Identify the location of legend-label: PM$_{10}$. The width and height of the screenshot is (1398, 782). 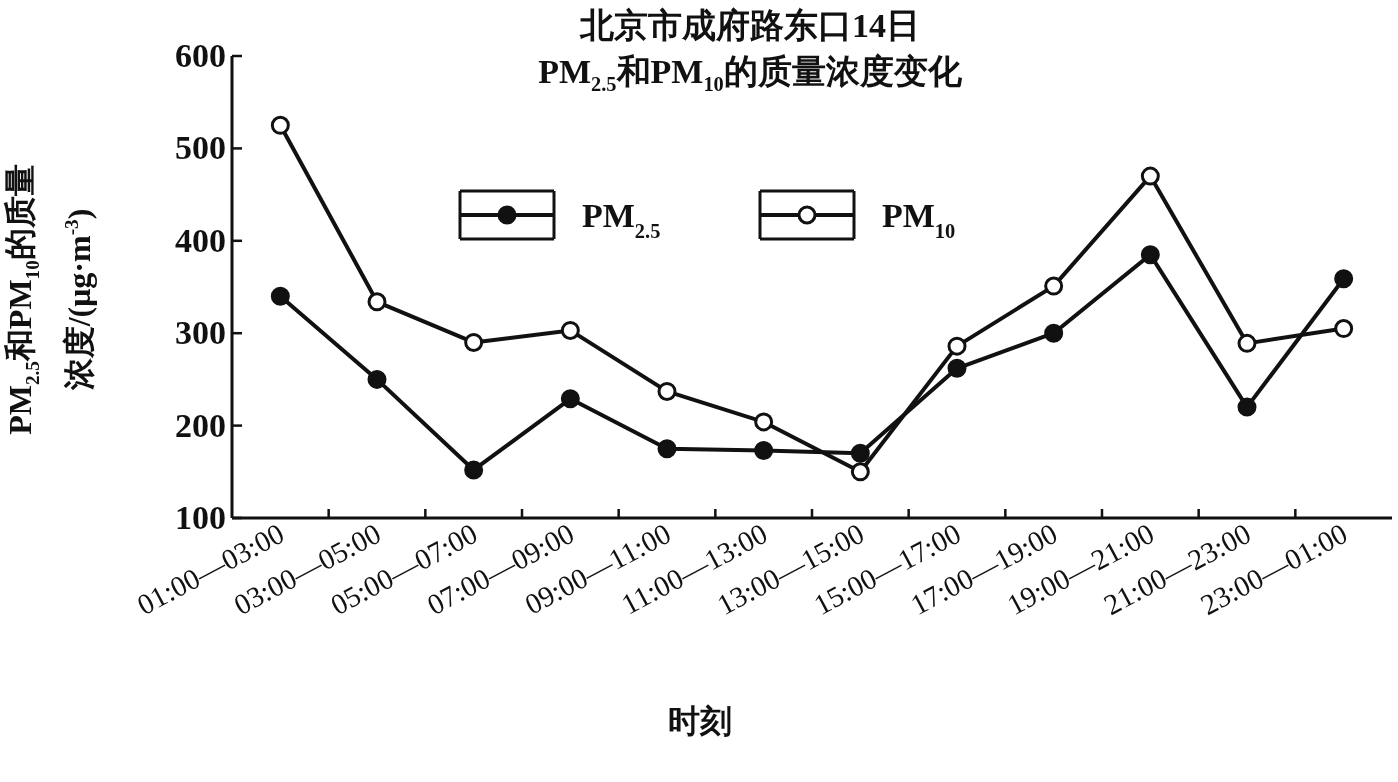
(919, 219).